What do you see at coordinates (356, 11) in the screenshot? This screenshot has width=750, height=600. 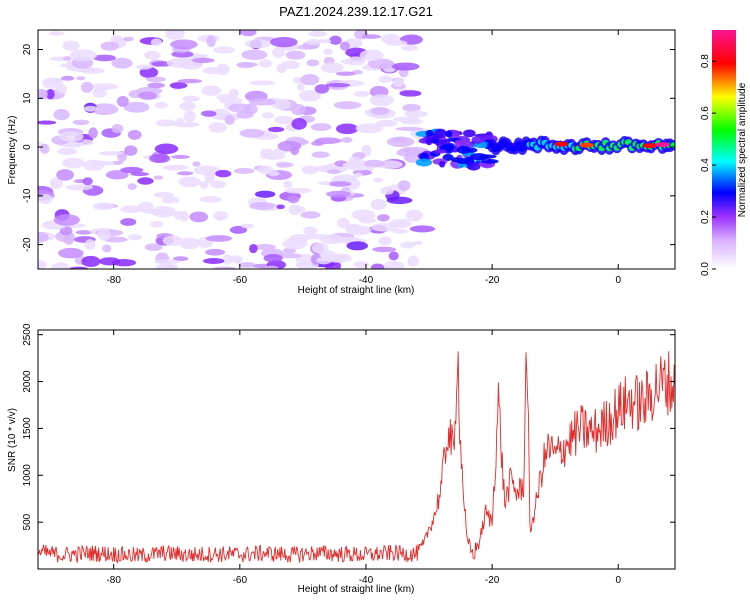 I see `chart-title: PAZ1.2024.239.12.17.G21` at bounding box center [356, 11].